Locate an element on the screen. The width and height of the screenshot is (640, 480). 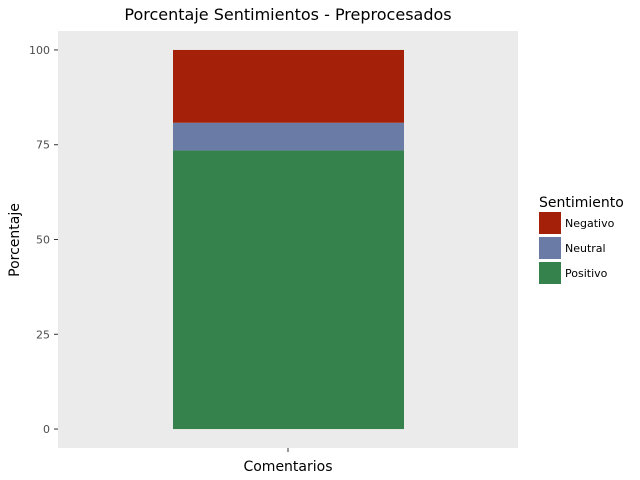
legend-label-positivo: Positivo is located at coordinates (586, 273).